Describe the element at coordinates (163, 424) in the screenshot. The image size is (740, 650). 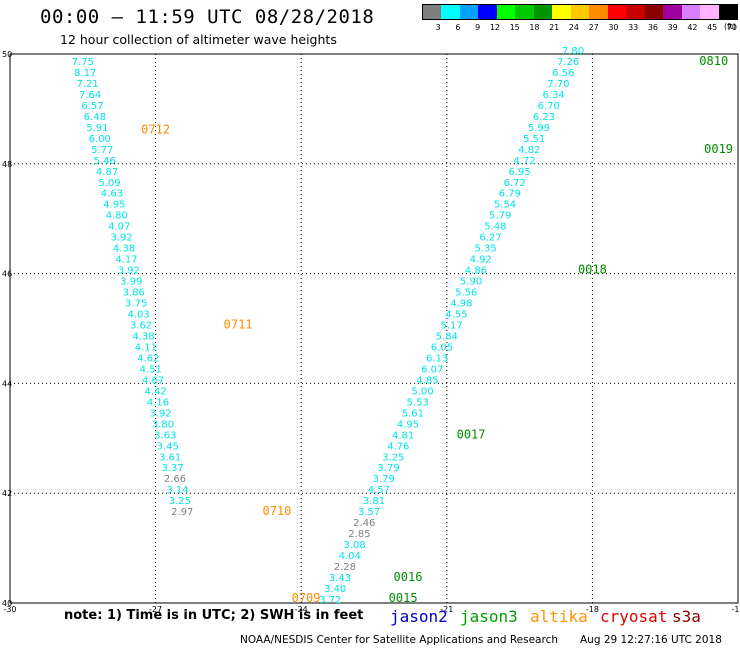
I see `swh-value-label: 3.80` at that location.